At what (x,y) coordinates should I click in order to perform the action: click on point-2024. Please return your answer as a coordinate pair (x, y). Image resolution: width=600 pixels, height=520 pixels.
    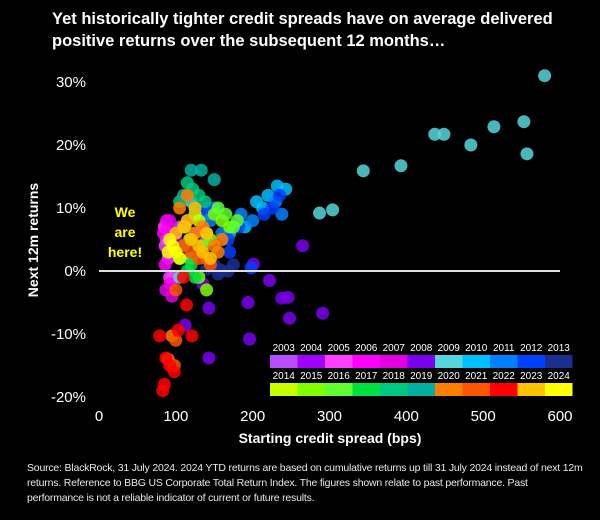
    Looking at the image, I should click on (168, 252).